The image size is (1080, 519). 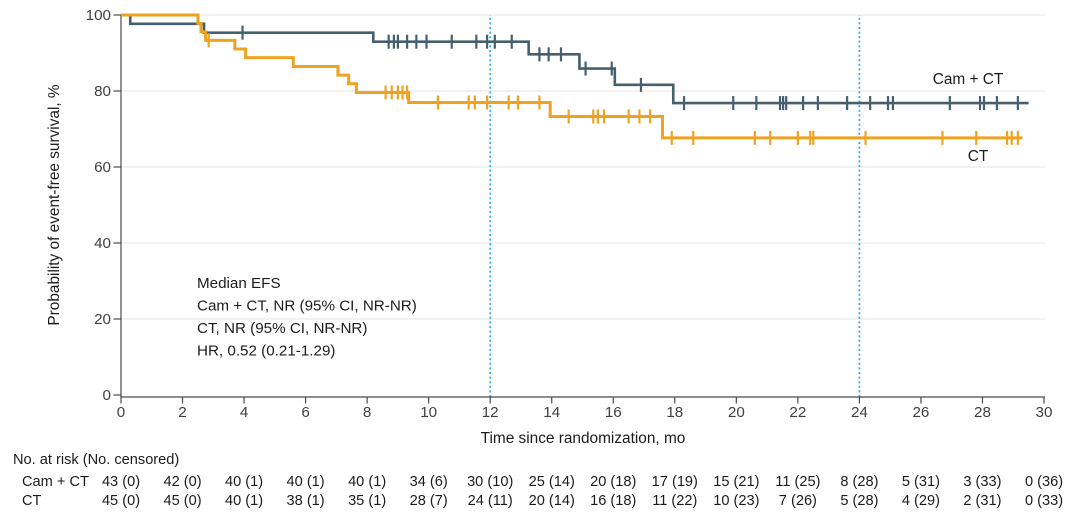 What do you see at coordinates (306, 501) in the screenshot?
I see `risk-value: 38 (1)` at bounding box center [306, 501].